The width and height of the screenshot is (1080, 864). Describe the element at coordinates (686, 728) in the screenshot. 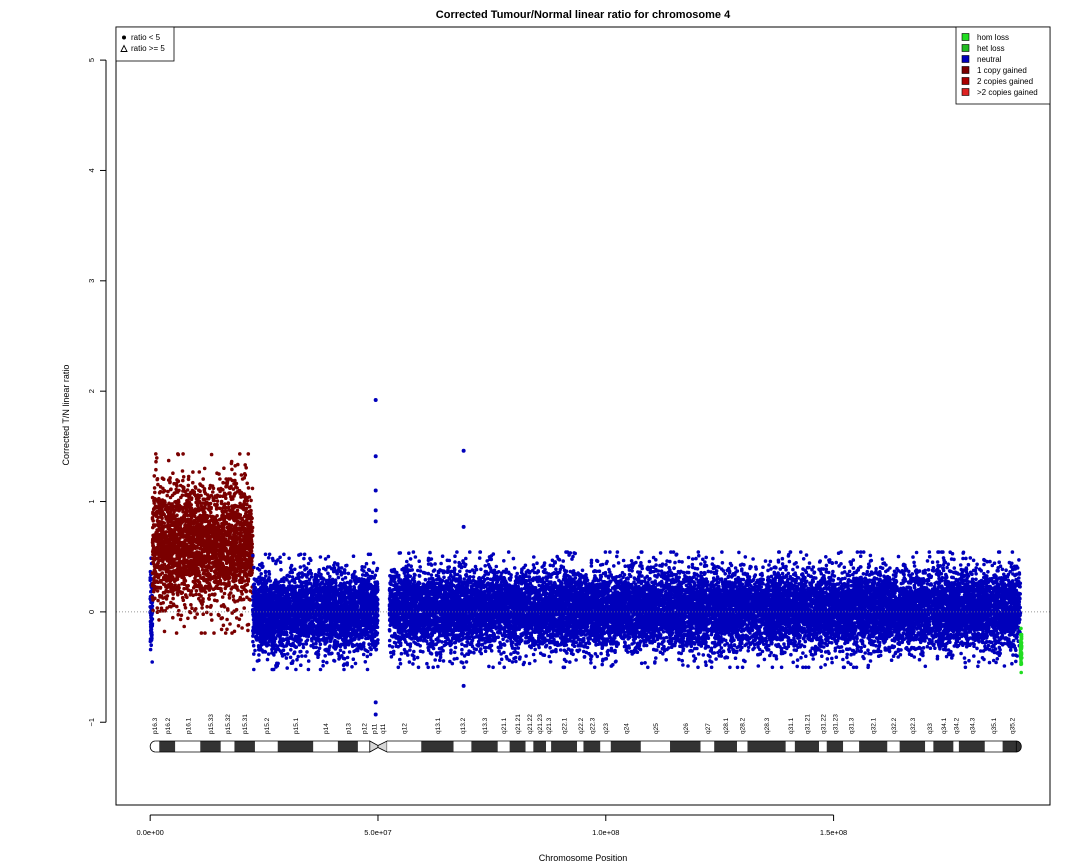

I see `ideogram-band-label: q26` at that location.